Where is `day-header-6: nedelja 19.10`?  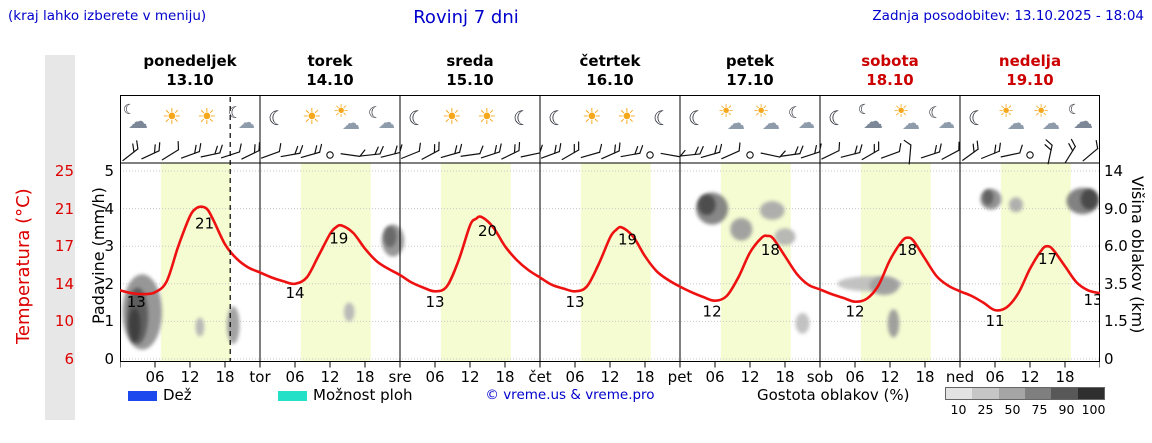
day-header-6: nedelja 19.10 is located at coordinates (1030, 72).